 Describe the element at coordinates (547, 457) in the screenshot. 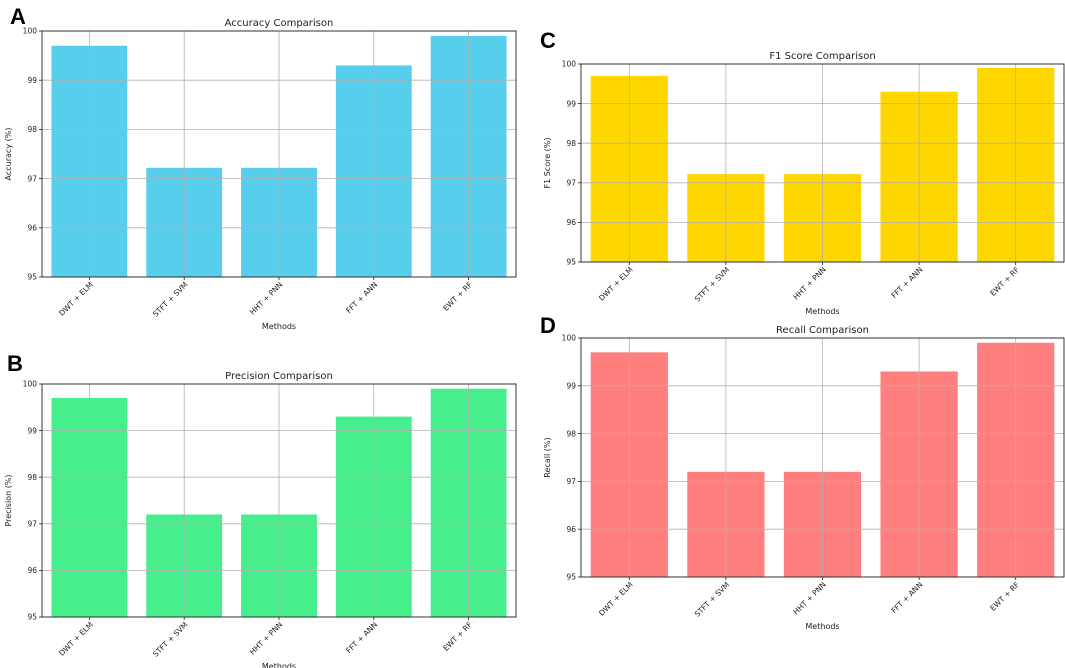

I see `y-axis-label: Recall (%)` at that location.